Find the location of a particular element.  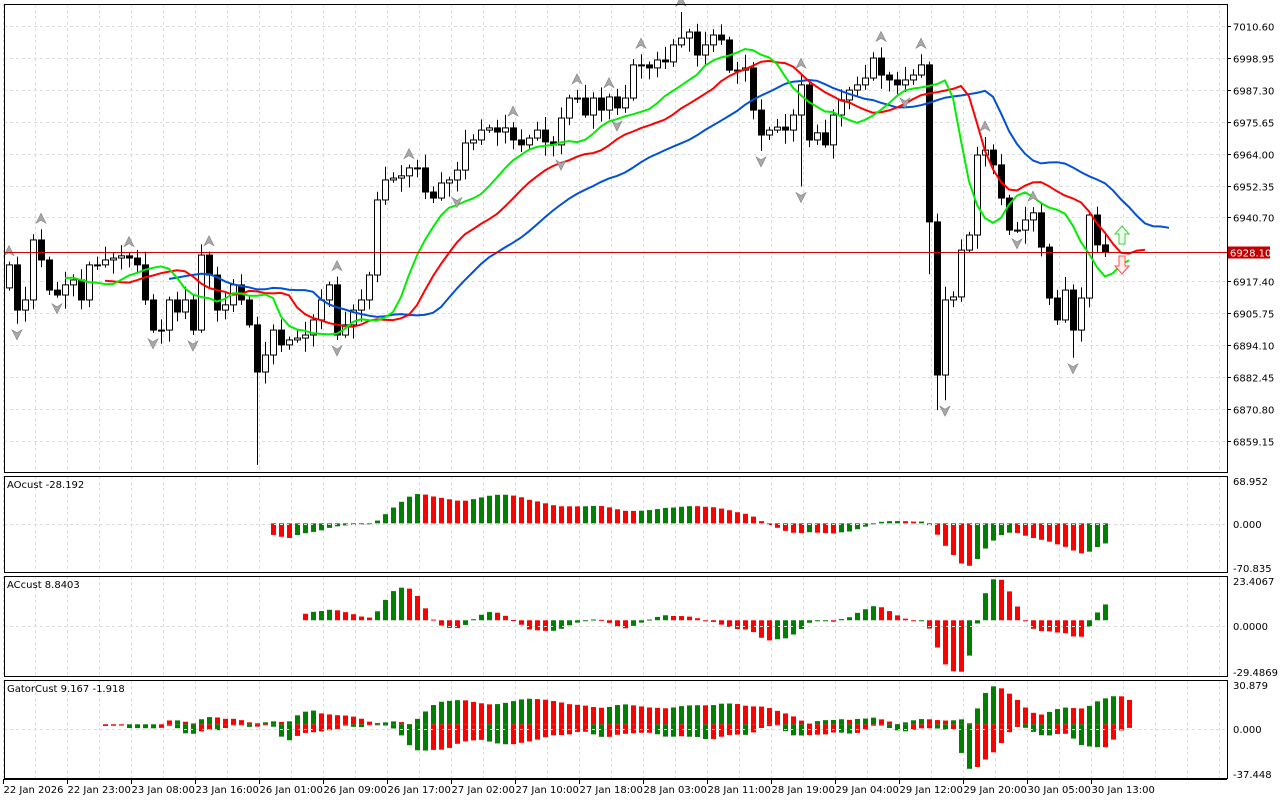

time-axis-label: 28 Jan 03:00 is located at coordinates (675, 790).